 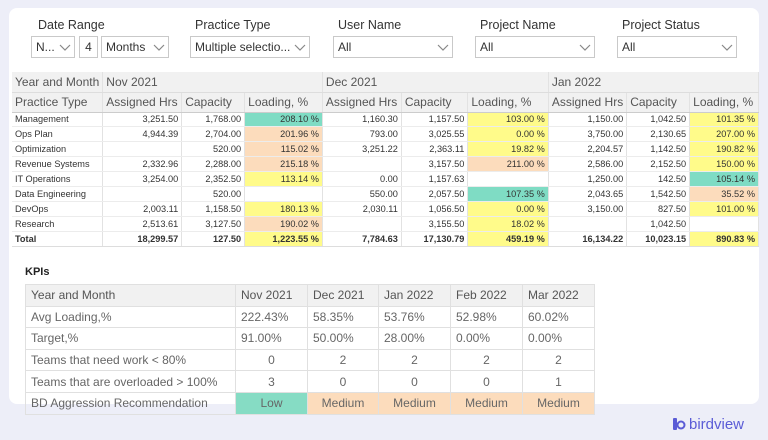 I want to click on row-header-practice-type: Practice Type, so click(x=58, y=102).